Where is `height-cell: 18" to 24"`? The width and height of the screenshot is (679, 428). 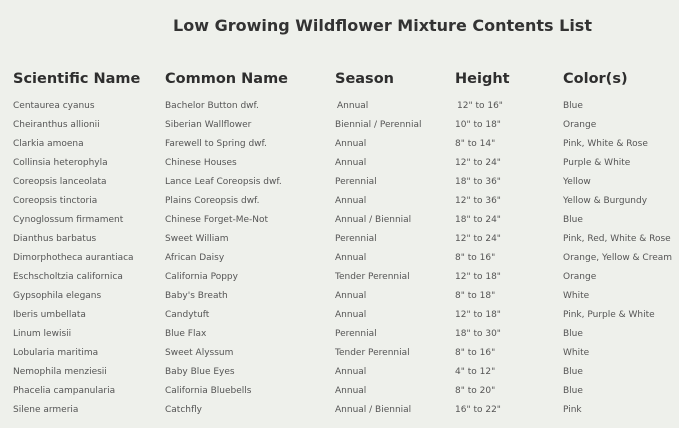 height-cell: 18" to 24" is located at coordinates (478, 220).